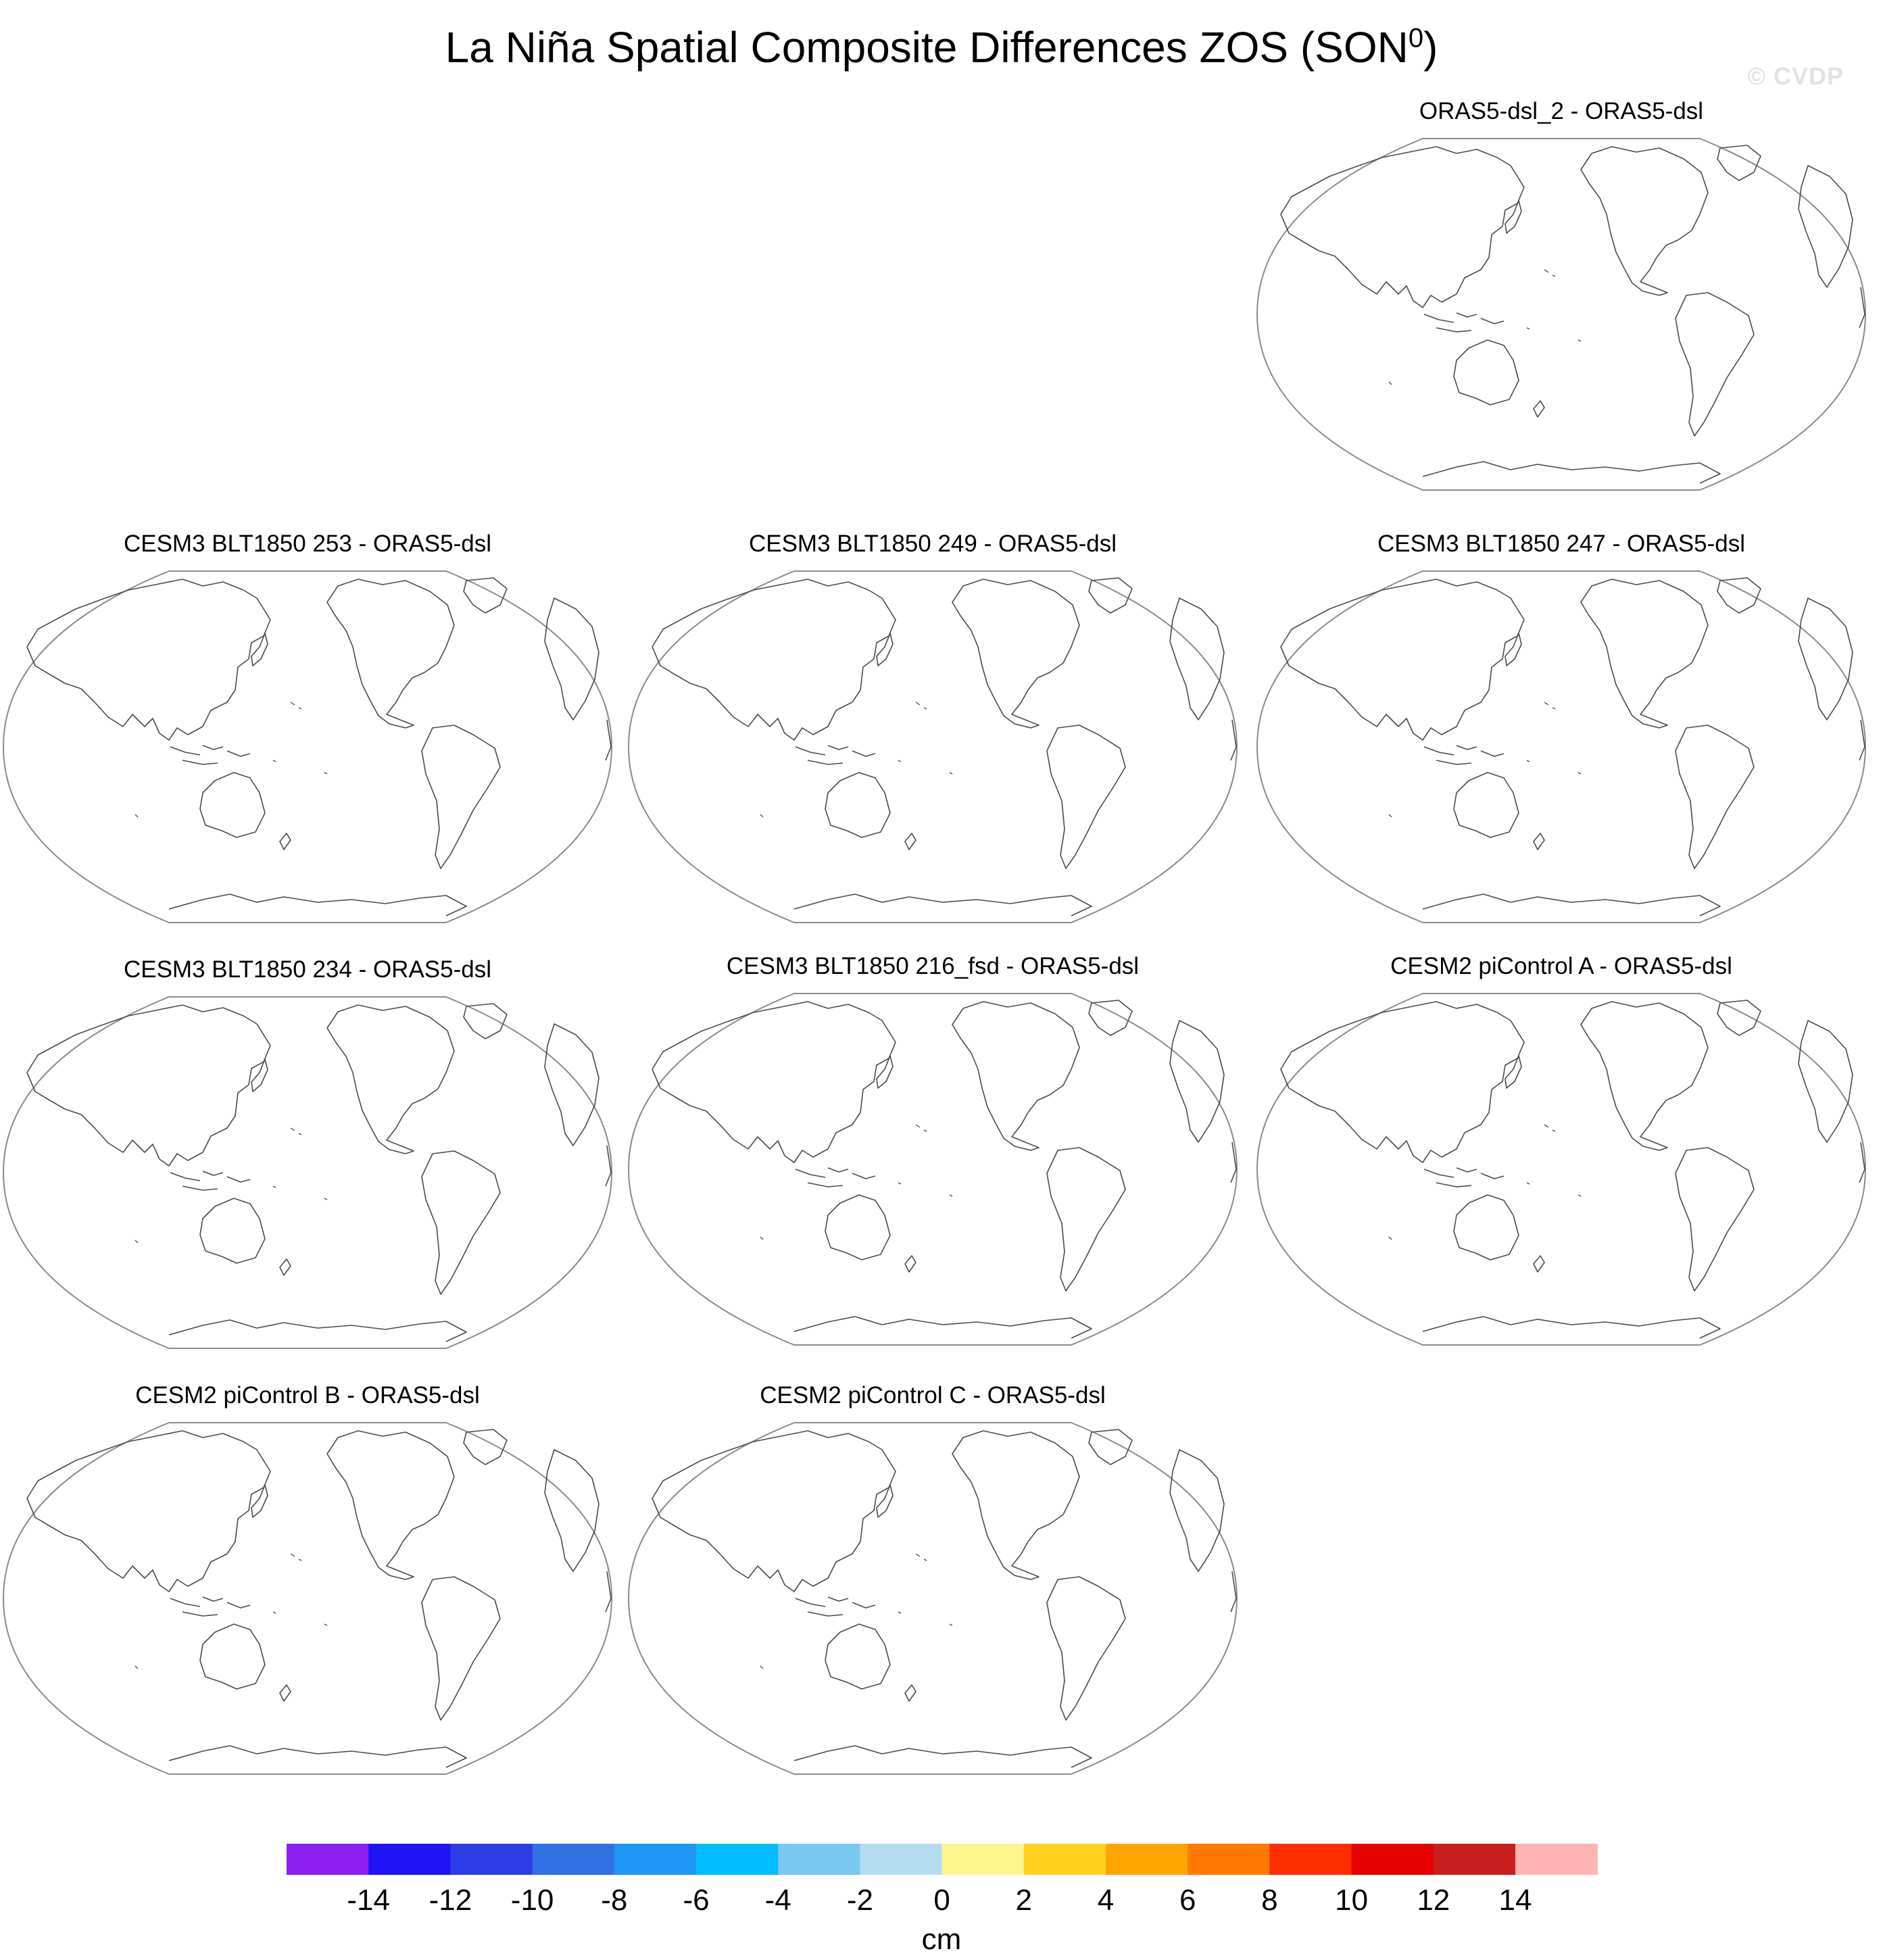  I want to click on map-panel: CESM2 piControl C - ORAS5-dsl, so click(933, 1578).